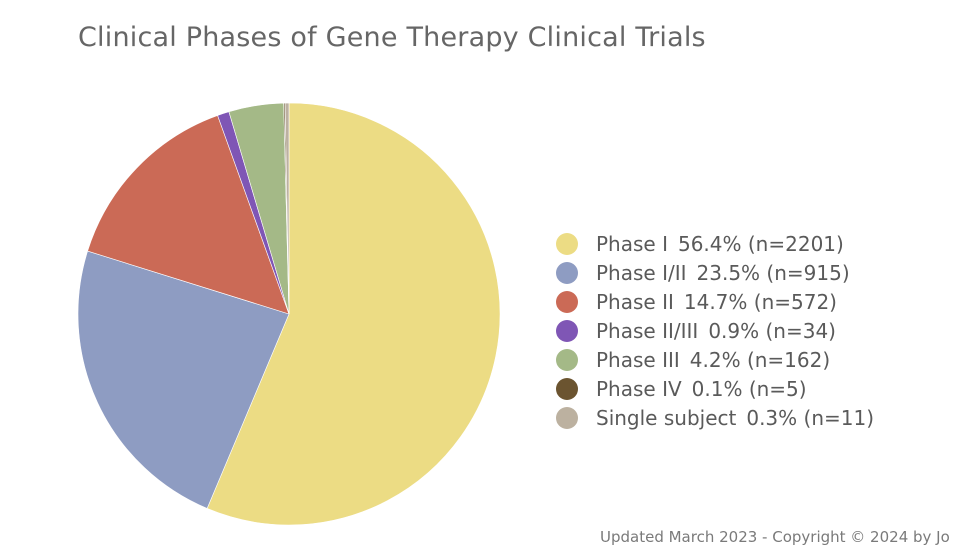 This screenshot has width=966, height=554. What do you see at coordinates (641, 272) in the screenshot?
I see `legend-label: Phase I/II` at bounding box center [641, 272].